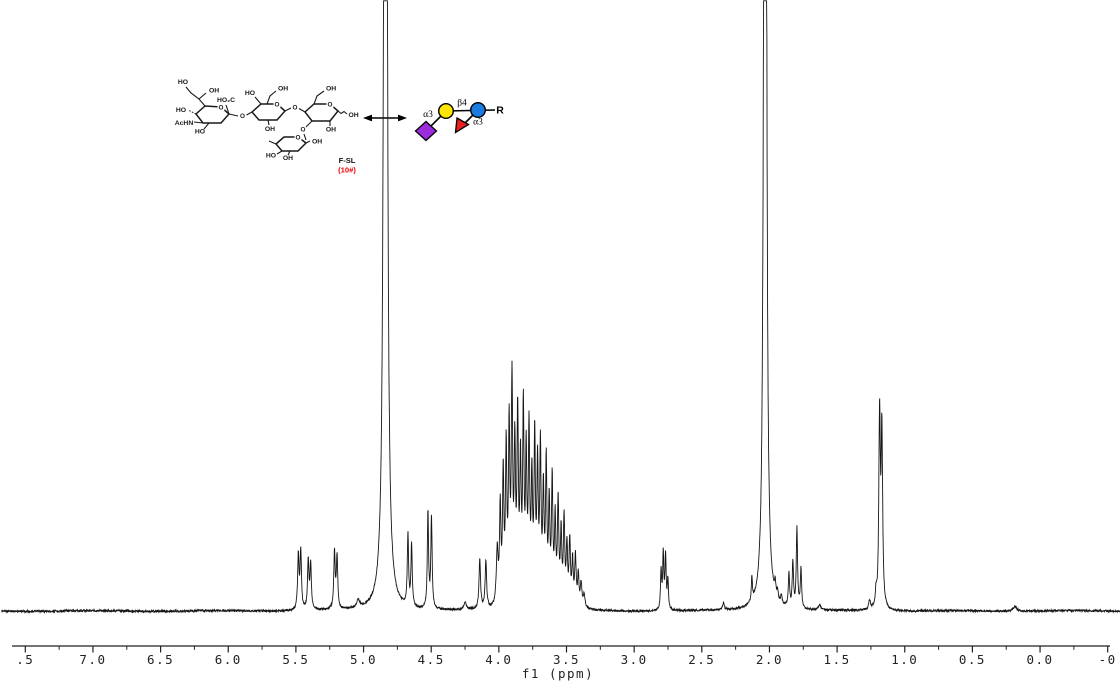  What do you see at coordinates (478, 109) in the screenshot?
I see `glc-circle-icon` at bounding box center [478, 109].